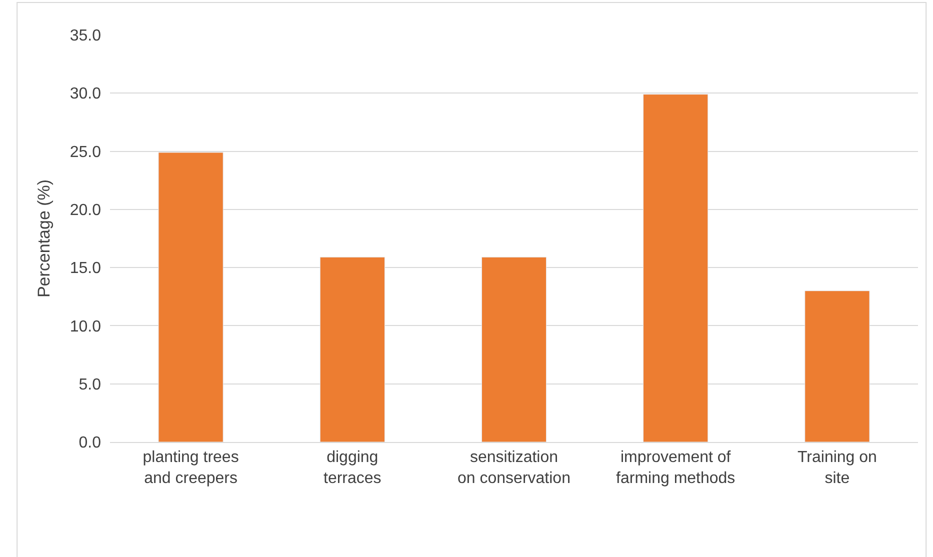 The image size is (933, 557). Describe the element at coordinates (190, 468) in the screenshot. I see `x-tick-label: planting trees and creepers` at that location.